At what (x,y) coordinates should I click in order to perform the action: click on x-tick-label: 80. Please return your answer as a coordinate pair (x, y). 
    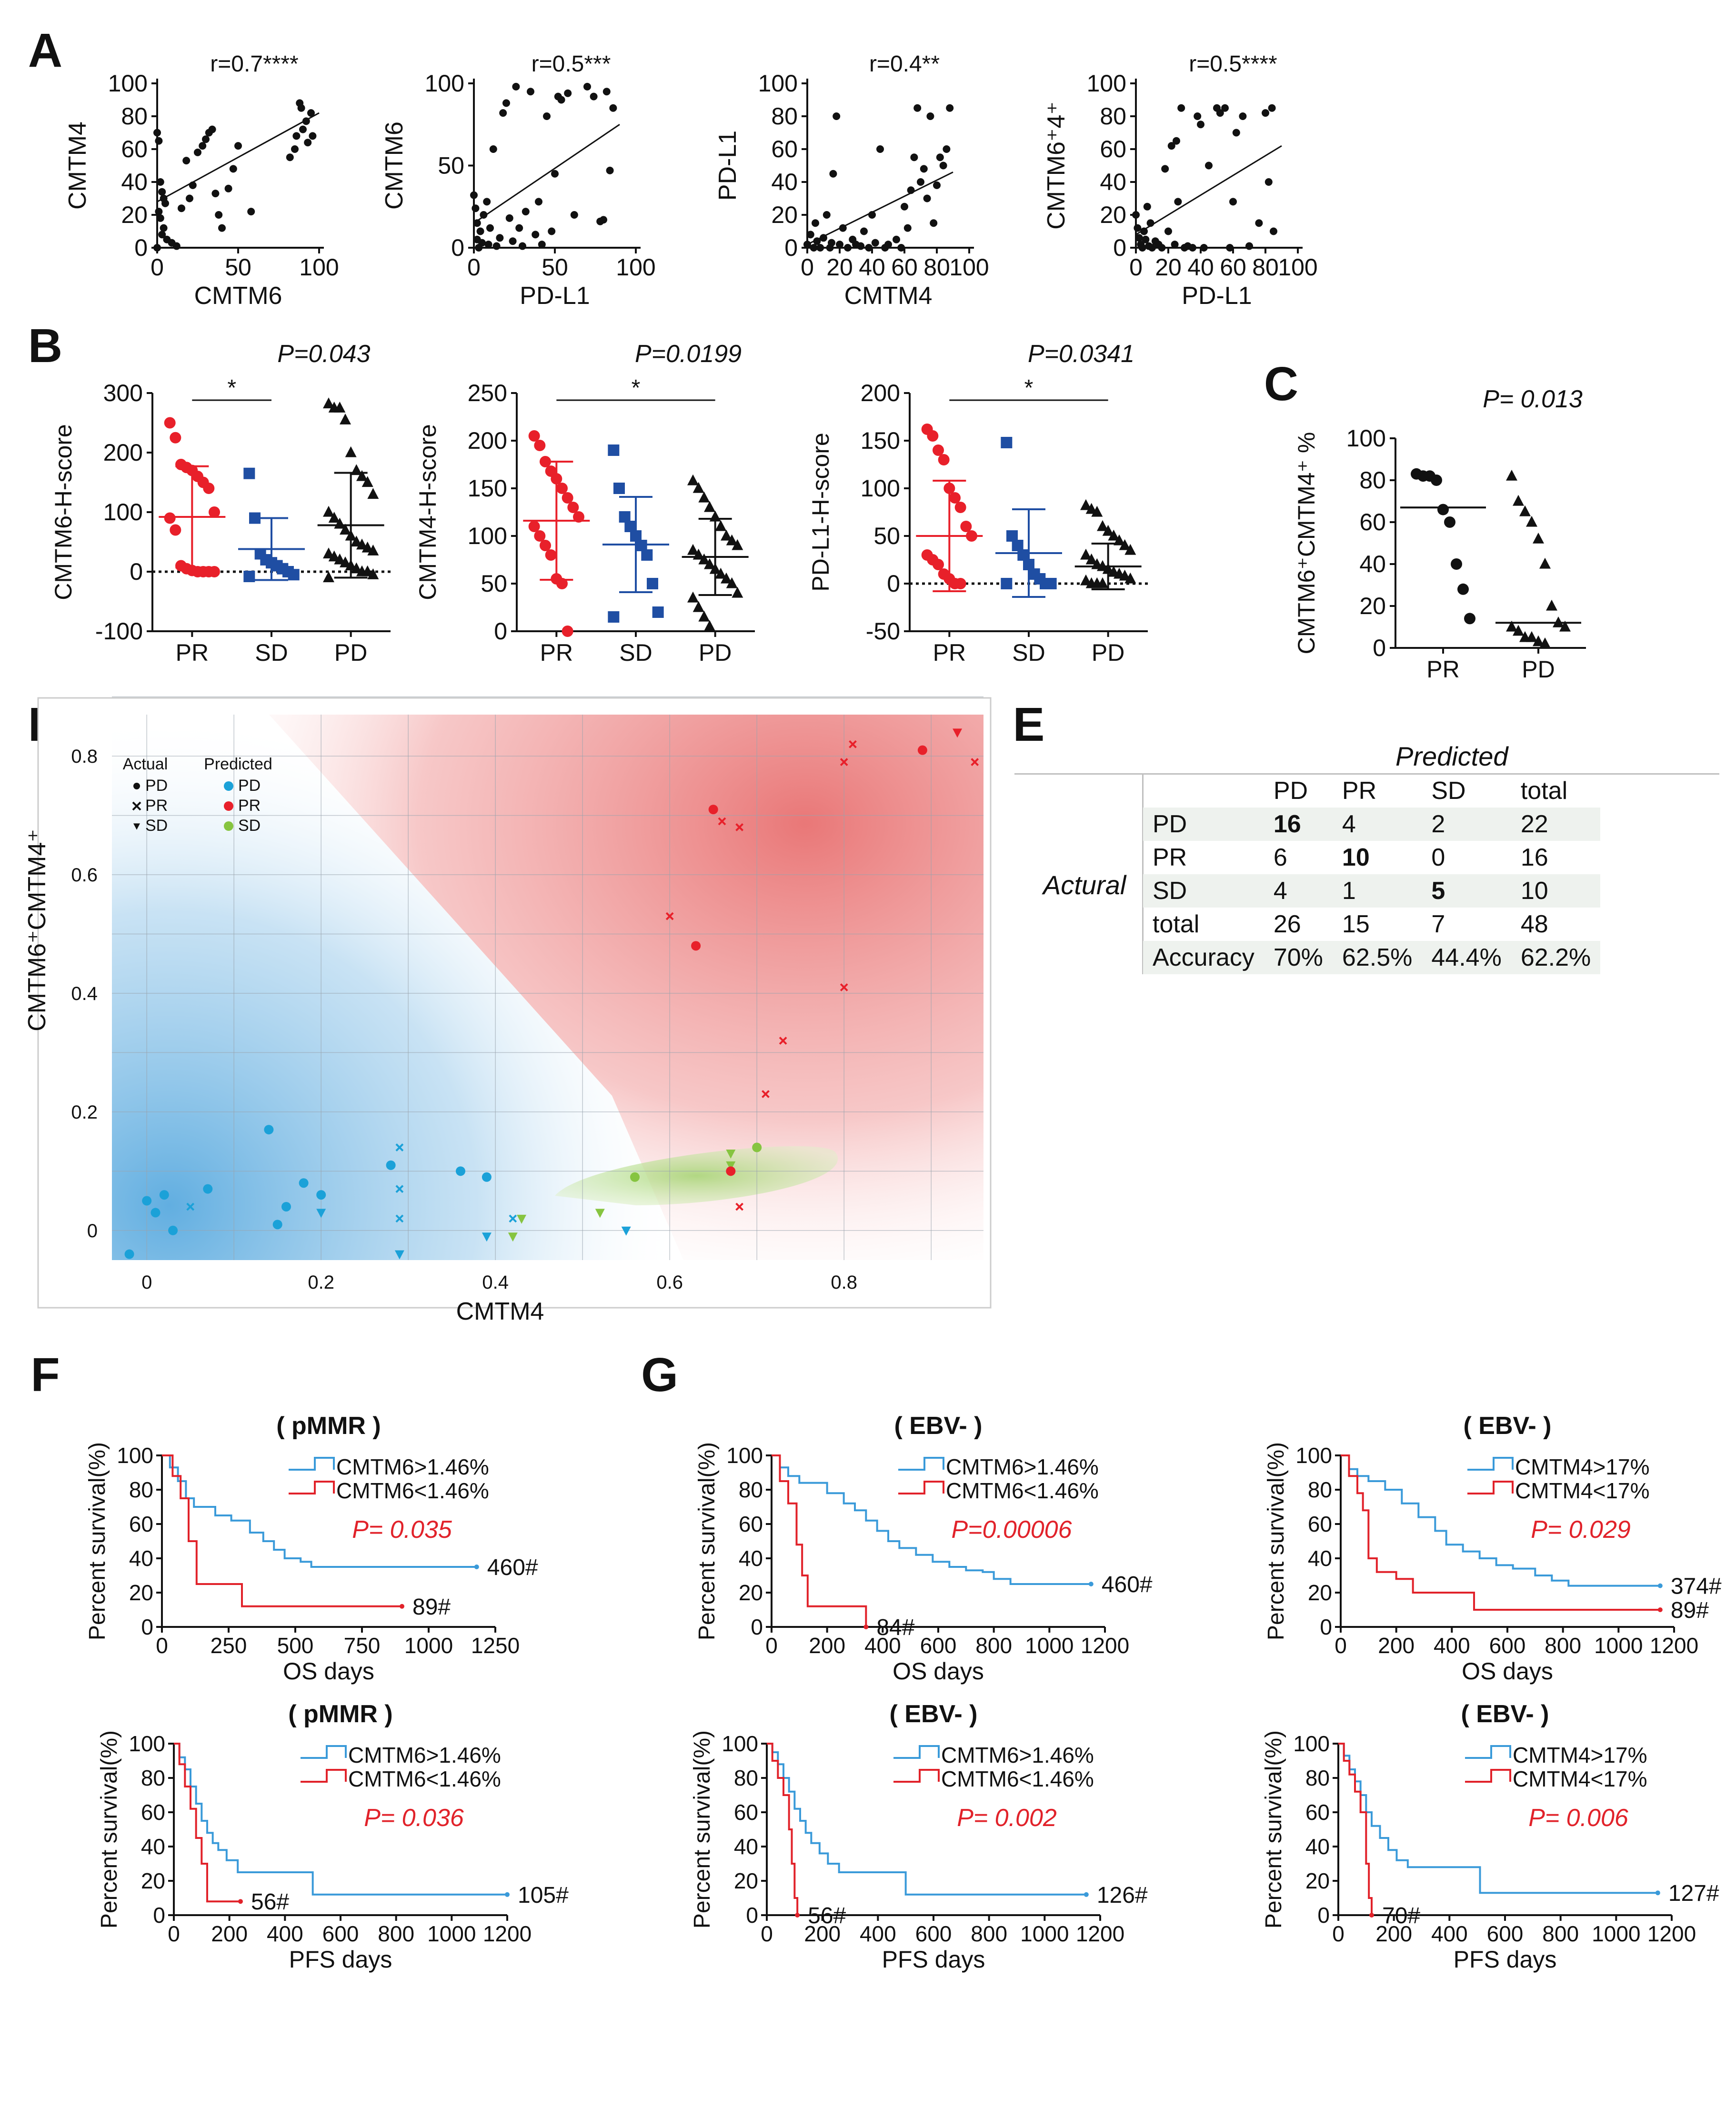
    Looking at the image, I should click on (1265, 267).